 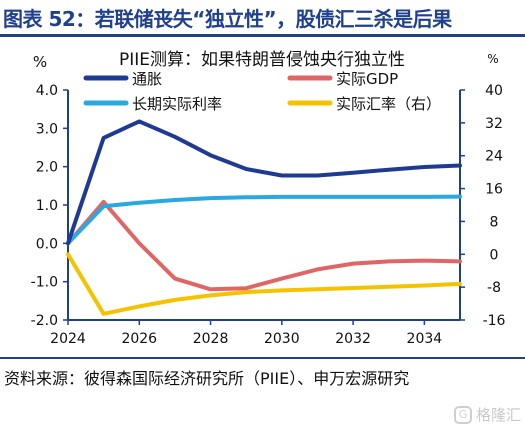 I want to click on right-tick-label: -8, so click(x=494, y=288).